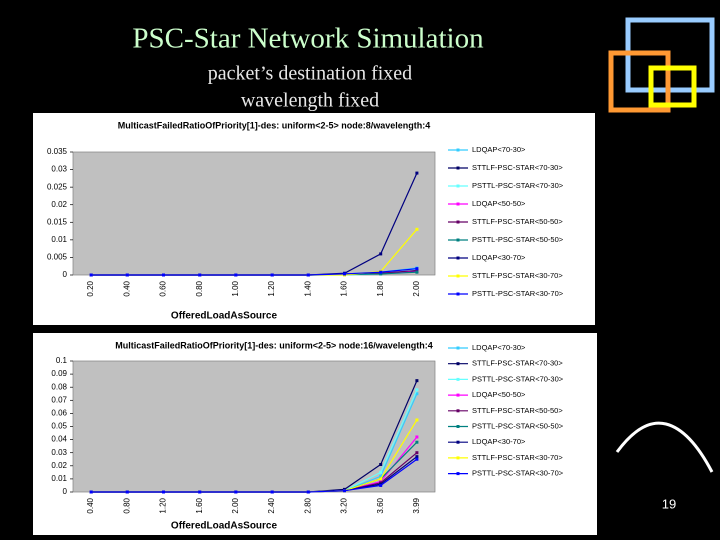  Describe the element at coordinates (310, 101) in the screenshot. I see `subtitle: wavelength fixed` at that location.